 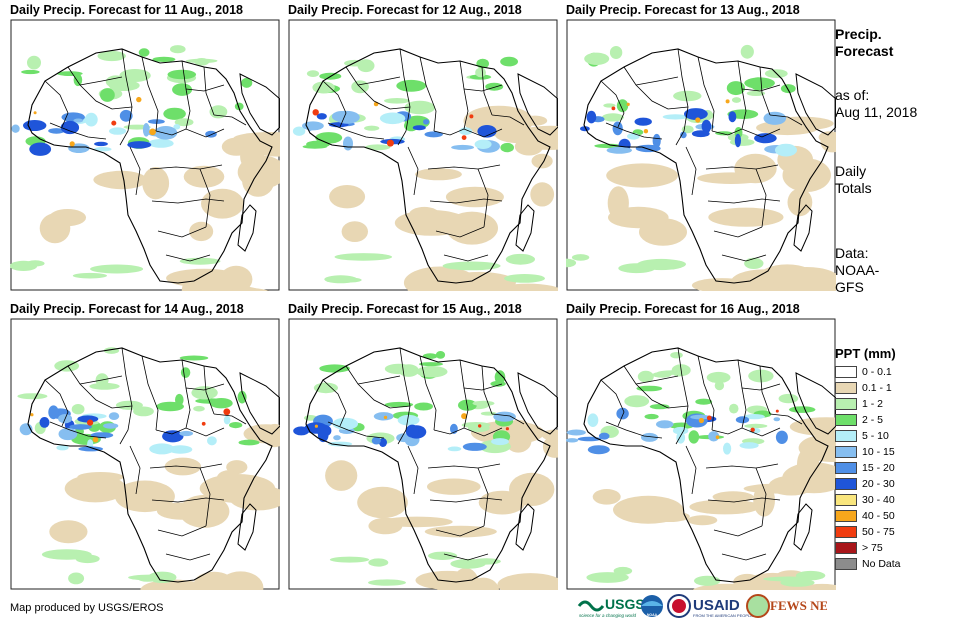 What do you see at coordinates (877, 372) in the screenshot?
I see `legend-label: 0 - 0.1` at bounding box center [877, 372].